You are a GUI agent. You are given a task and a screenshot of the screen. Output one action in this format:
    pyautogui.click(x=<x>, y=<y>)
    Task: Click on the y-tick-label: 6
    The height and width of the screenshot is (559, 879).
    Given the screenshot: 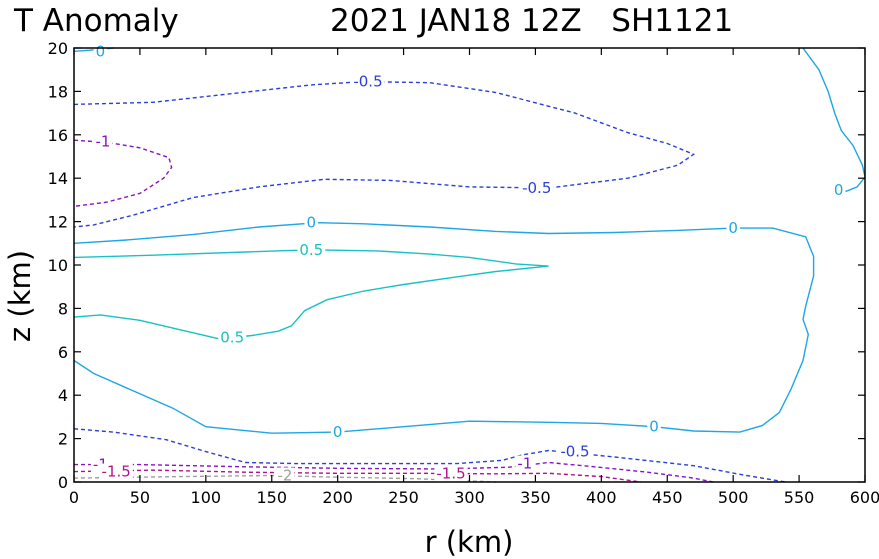 What is the action you would take?
    pyautogui.click(x=63, y=352)
    